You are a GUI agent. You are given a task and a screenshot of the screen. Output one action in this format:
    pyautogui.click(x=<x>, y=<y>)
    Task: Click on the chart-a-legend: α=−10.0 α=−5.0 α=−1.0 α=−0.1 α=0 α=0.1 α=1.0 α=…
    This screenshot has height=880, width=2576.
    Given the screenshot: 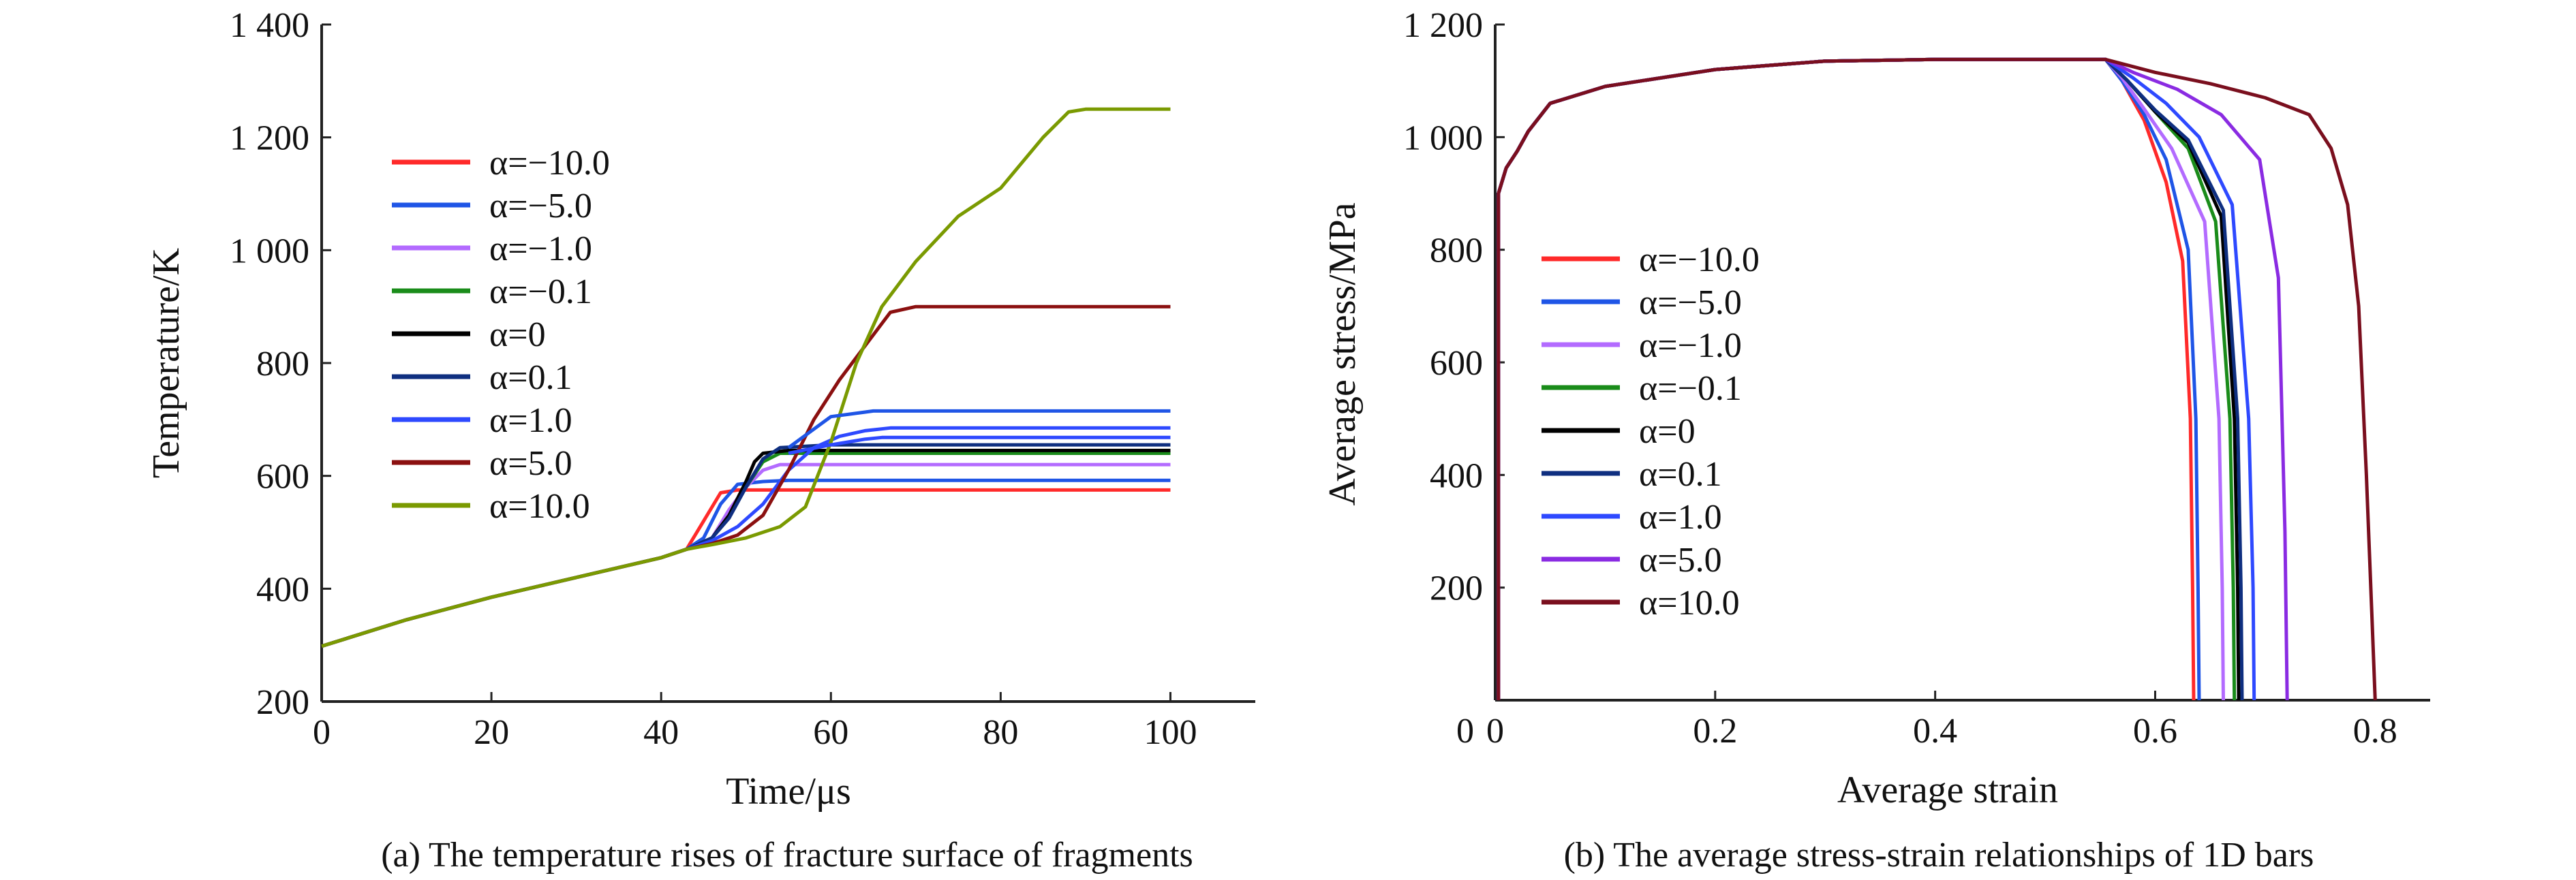 What is the action you would take?
    pyautogui.click(x=501, y=335)
    